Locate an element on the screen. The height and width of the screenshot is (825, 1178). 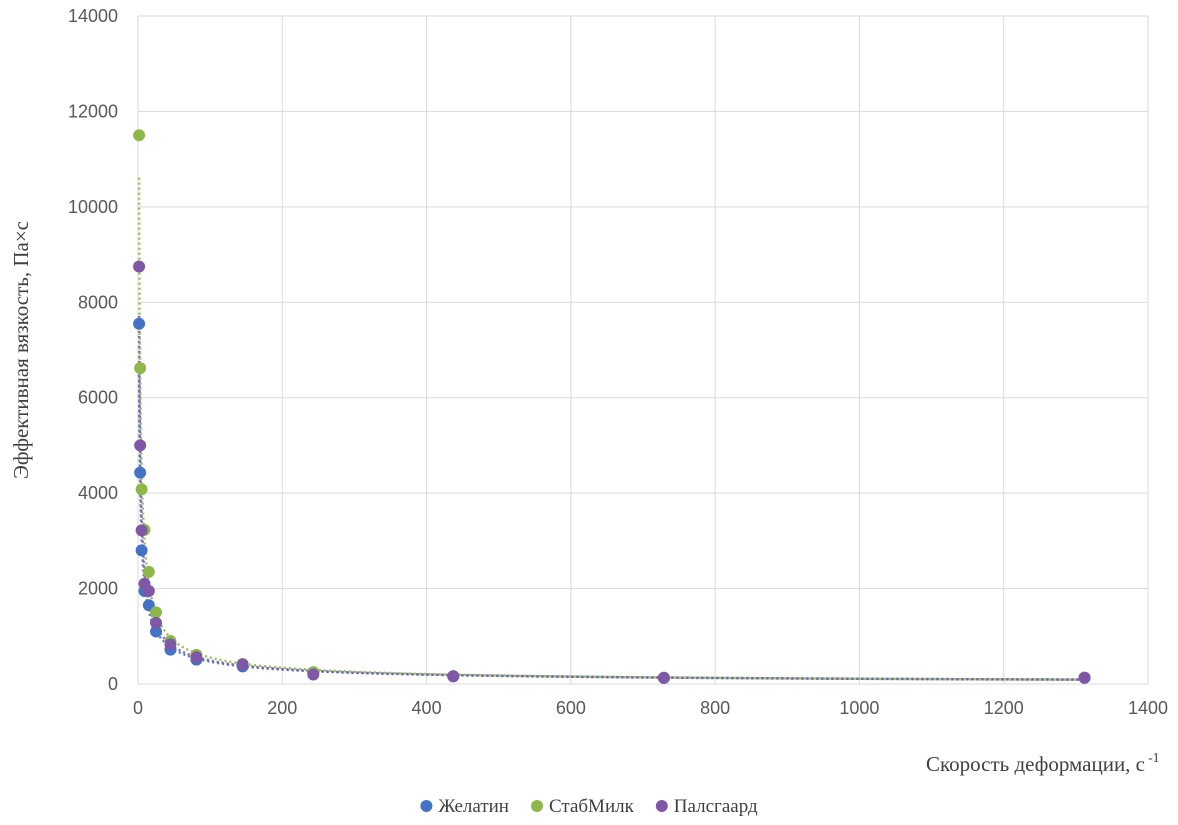
x-tick-label: 800 is located at coordinates (715, 708).